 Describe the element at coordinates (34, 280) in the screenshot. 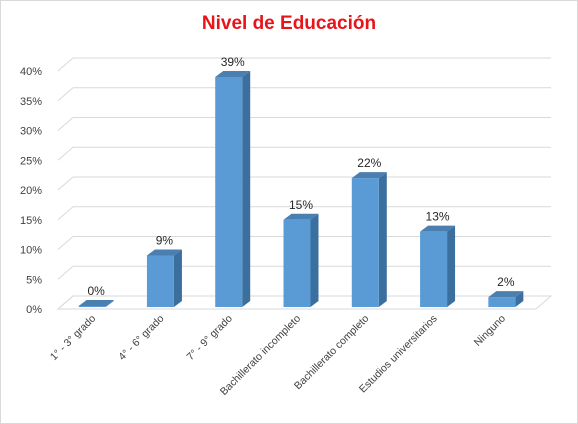

I see `y-tick-label: 5%` at that location.